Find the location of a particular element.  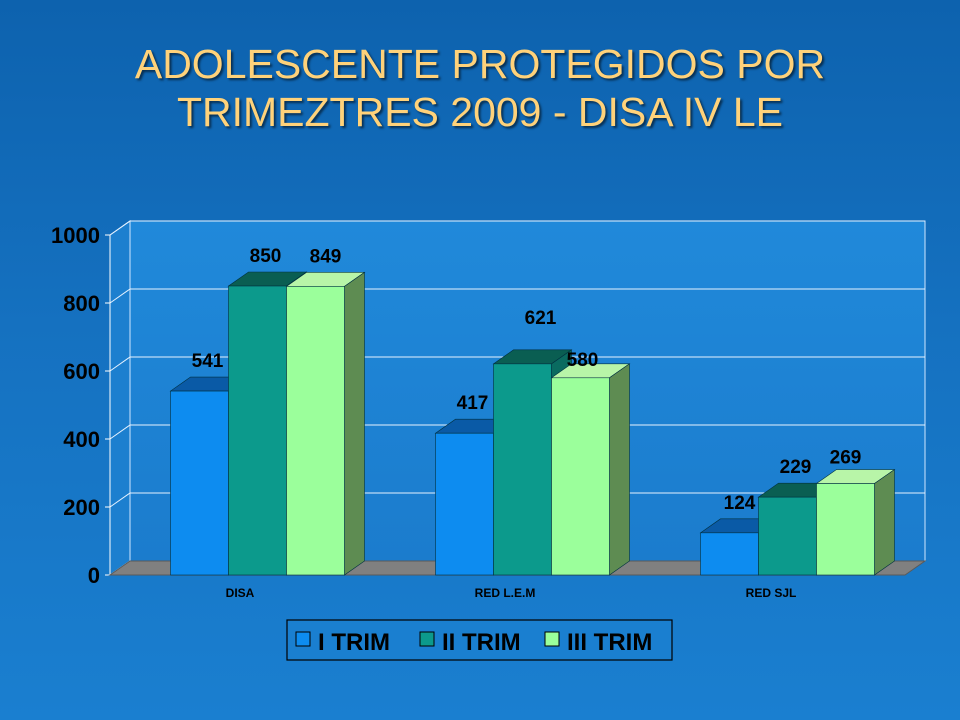

legend-label: III TRIM is located at coordinates (609, 642).